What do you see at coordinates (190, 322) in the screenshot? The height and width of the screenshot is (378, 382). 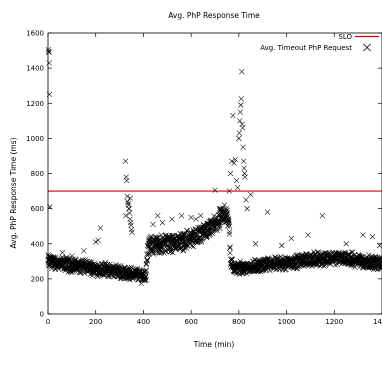 I see `x-tick-label: 600` at bounding box center [190, 322].